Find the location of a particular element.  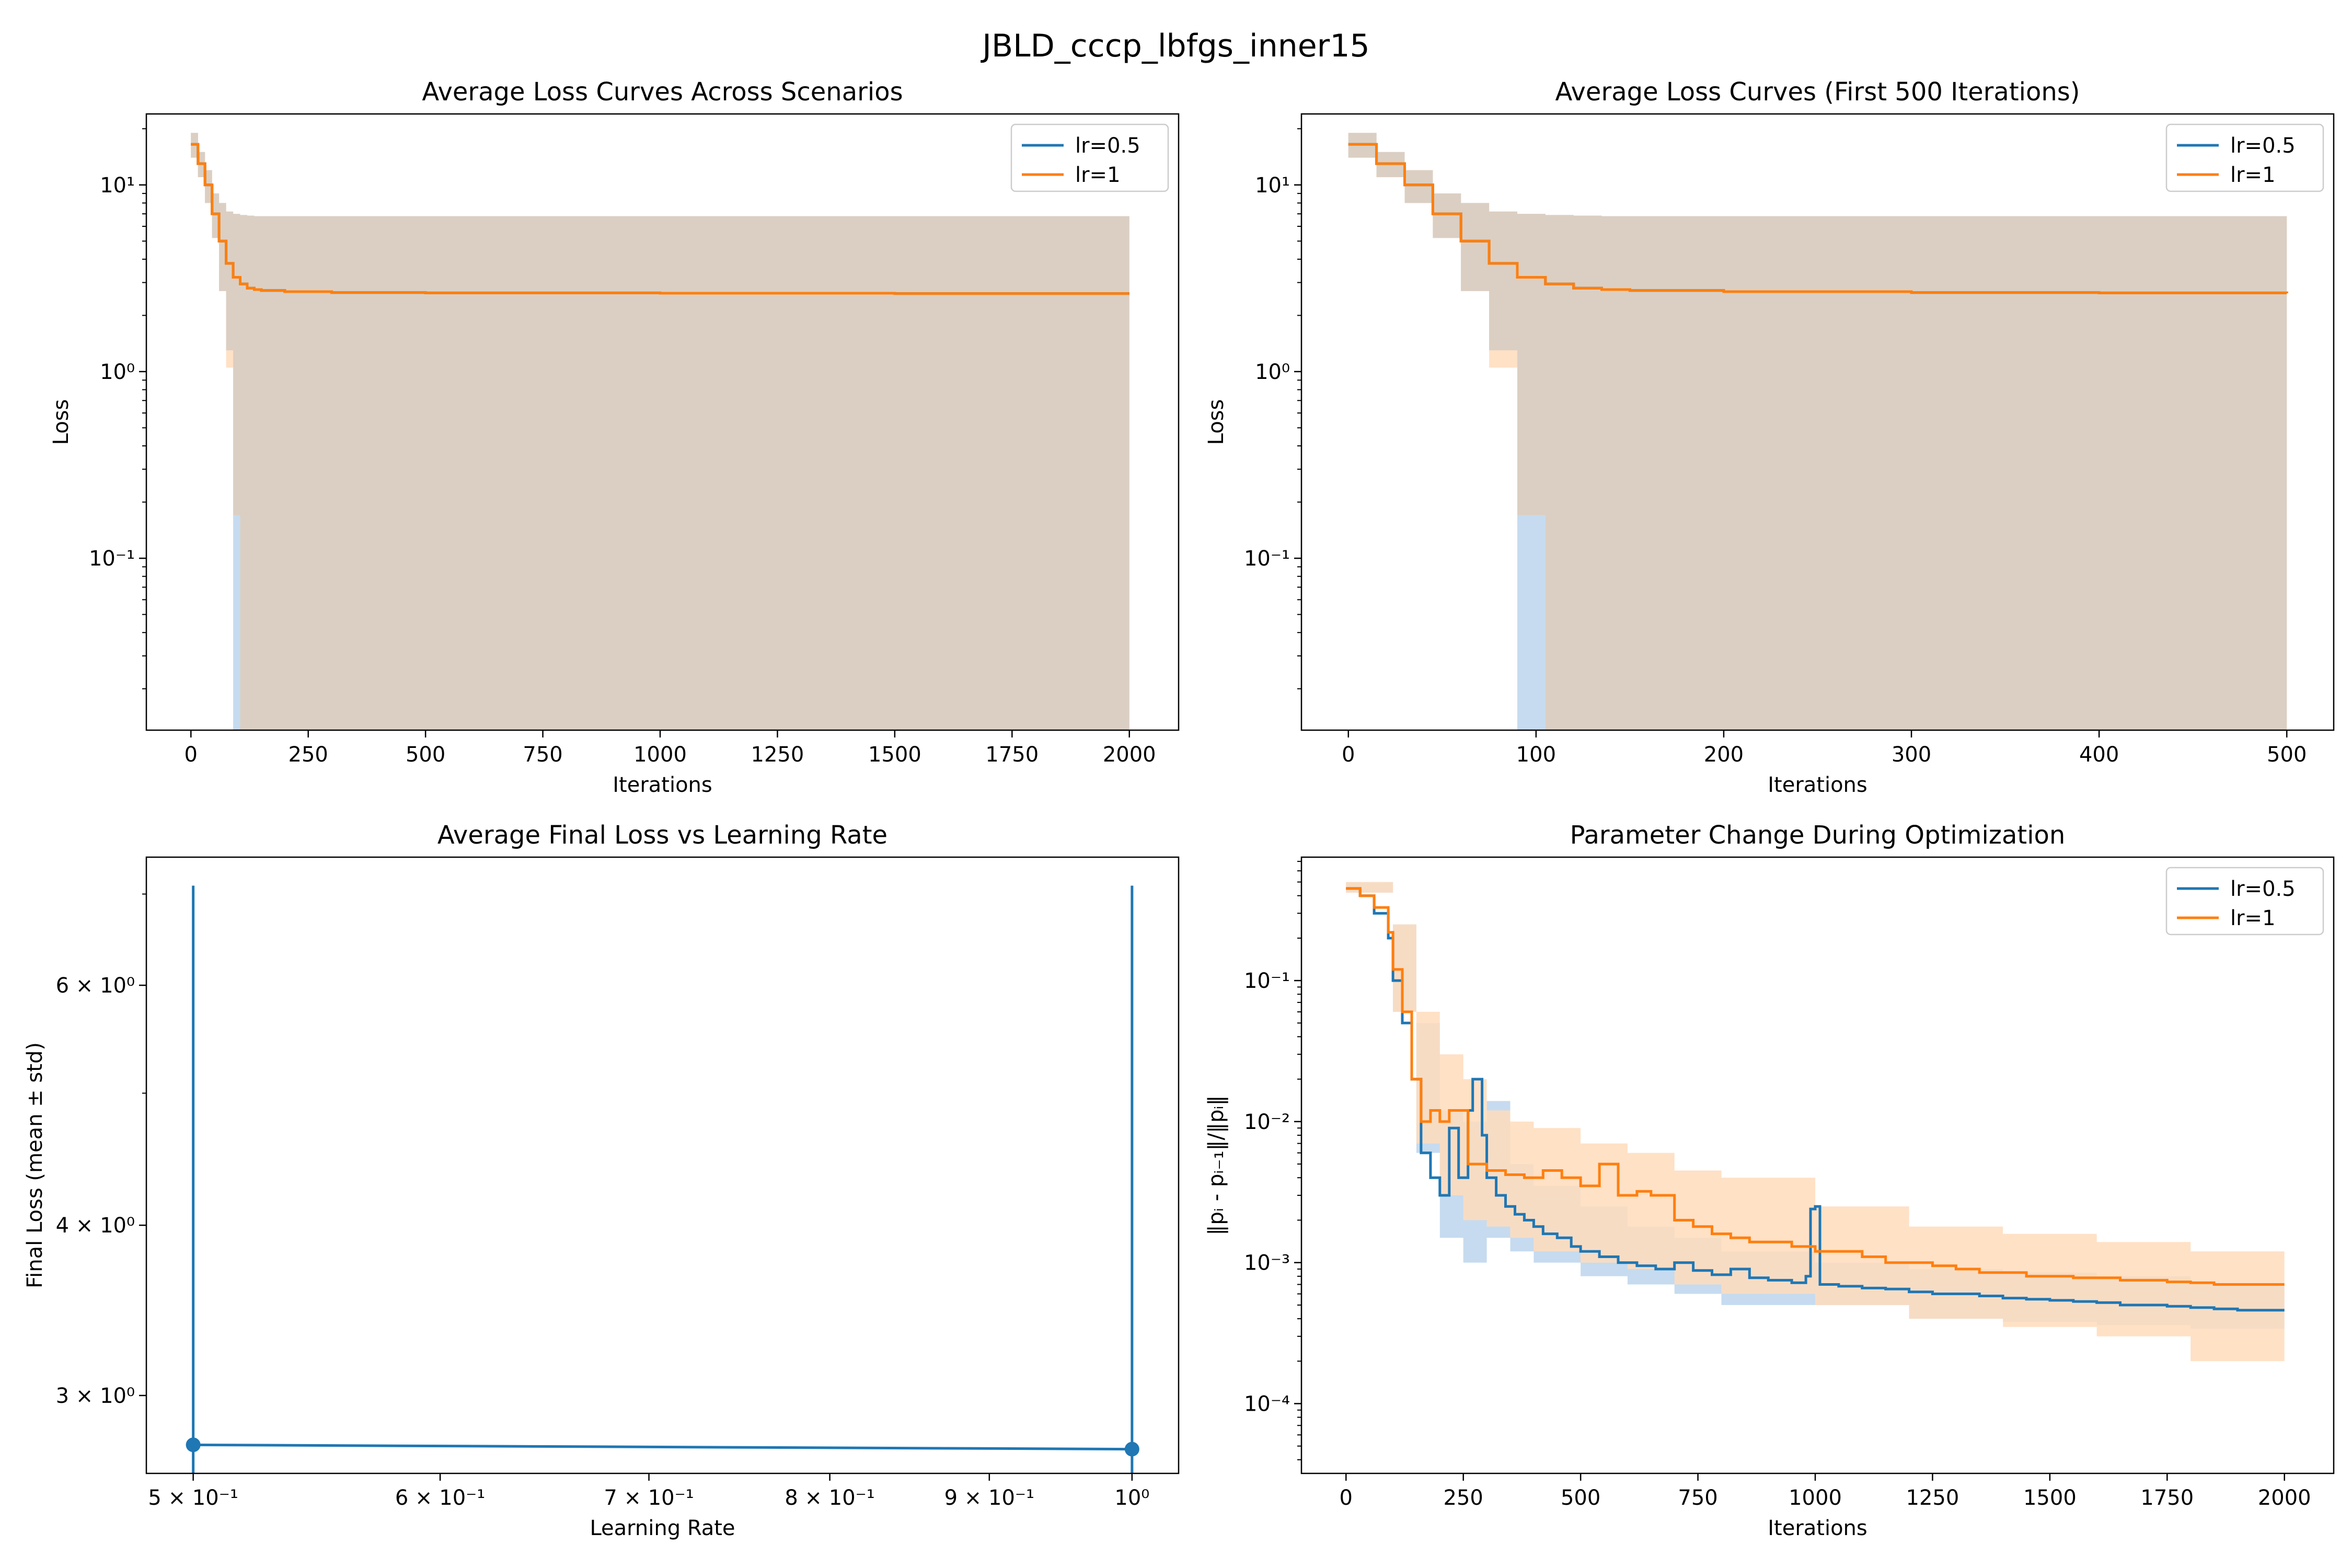

x-tick-label: 7 × 10⁻¹ is located at coordinates (649, 1498).